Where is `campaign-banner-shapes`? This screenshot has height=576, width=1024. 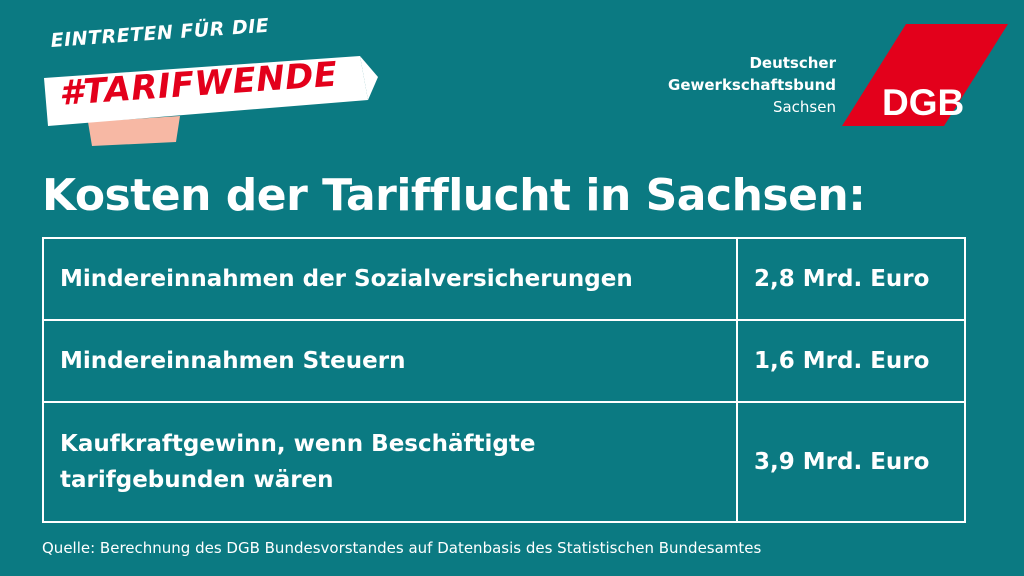
campaign-banner-shapes is located at coordinates (211, 101).